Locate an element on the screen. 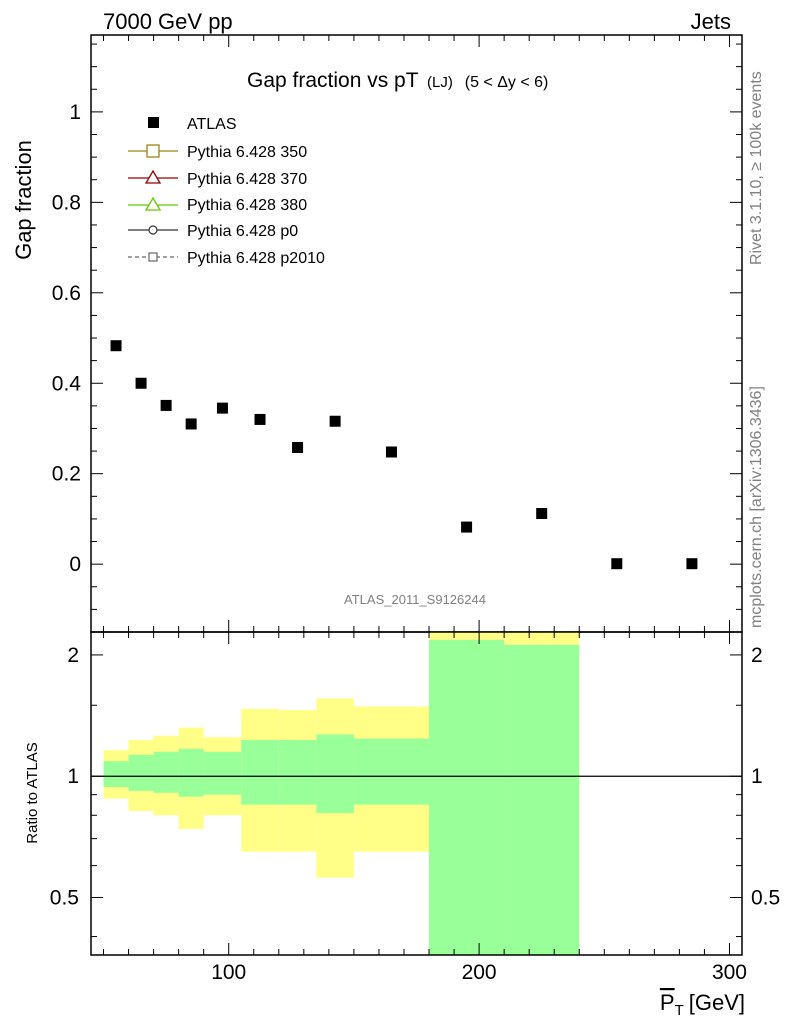 This screenshot has width=786, height=1024. xlabel-main: P is located at coordinates (667, 1002).